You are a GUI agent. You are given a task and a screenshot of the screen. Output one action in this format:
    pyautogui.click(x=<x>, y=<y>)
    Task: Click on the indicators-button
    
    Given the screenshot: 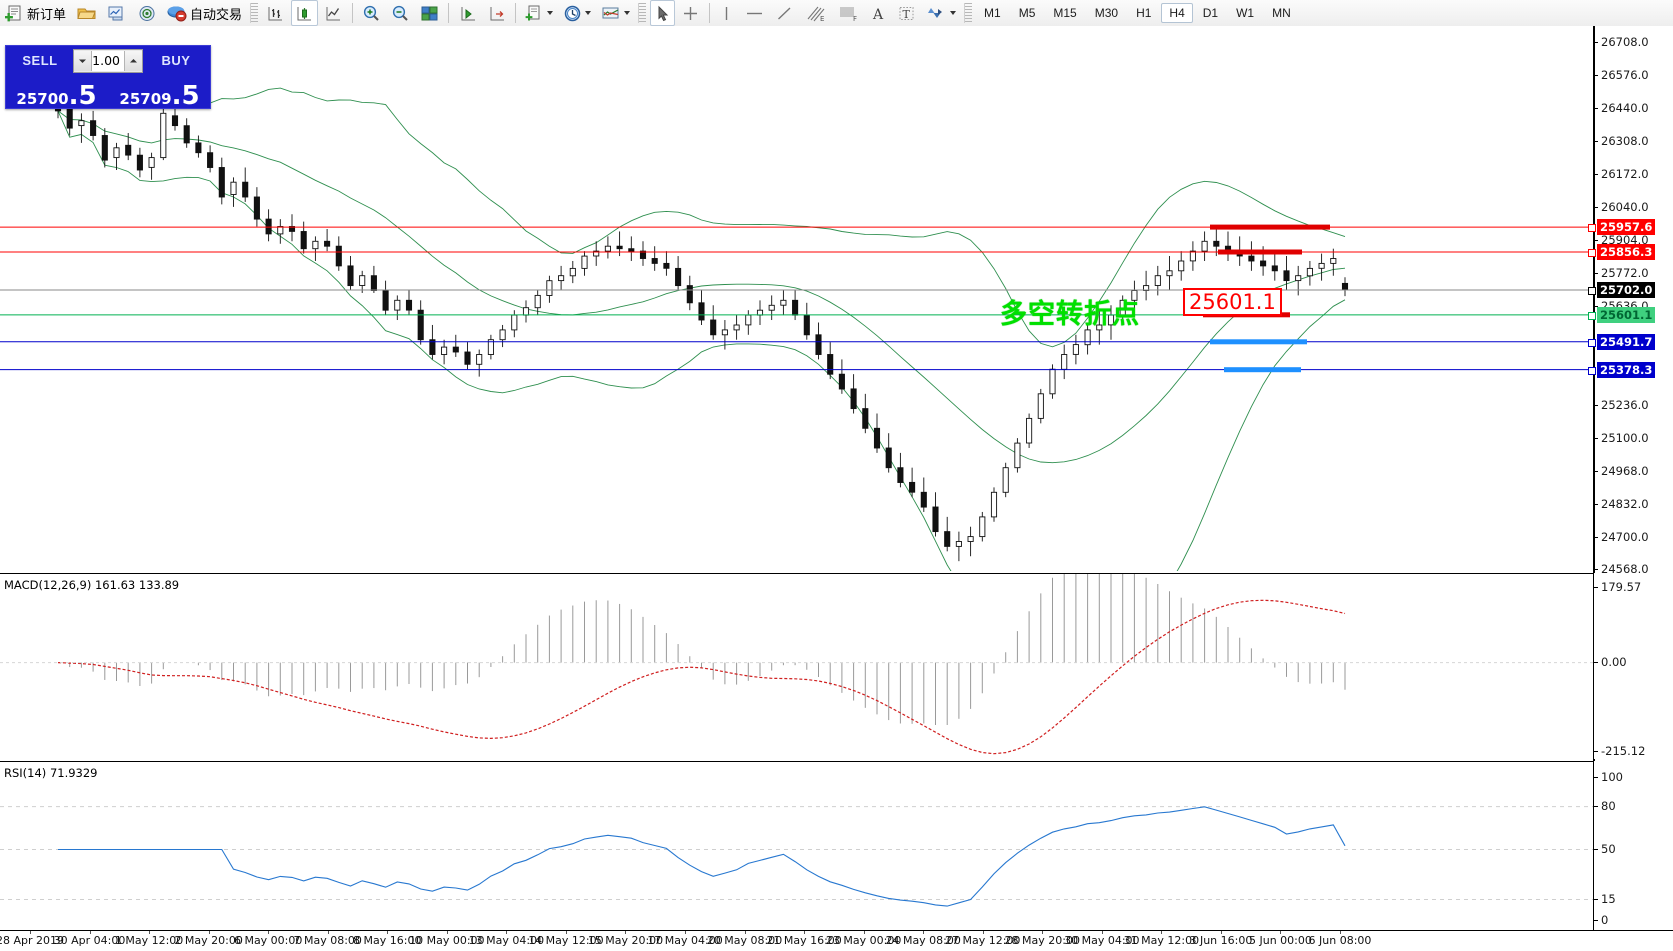 What is the action you would take?
    pyautogui.click(x=615, y=13)
    